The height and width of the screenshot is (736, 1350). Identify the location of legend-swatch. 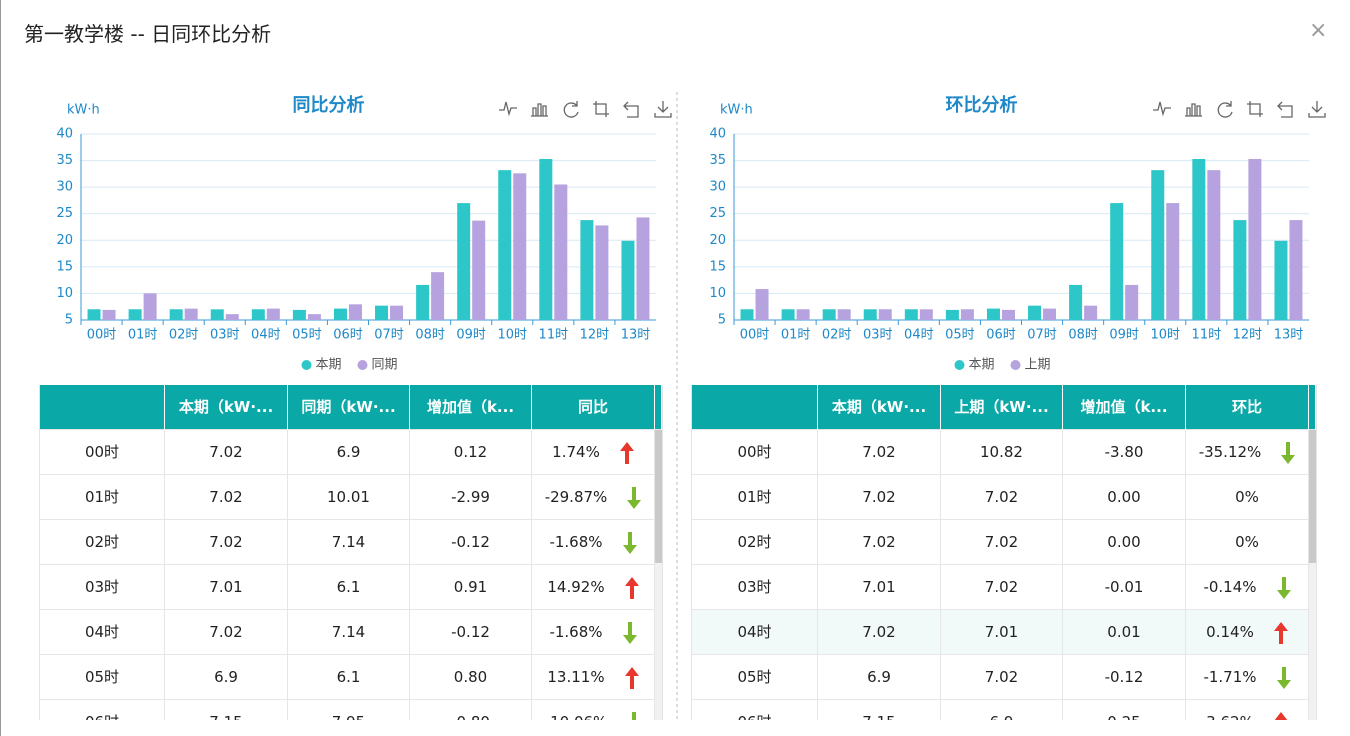
(1015, 365).